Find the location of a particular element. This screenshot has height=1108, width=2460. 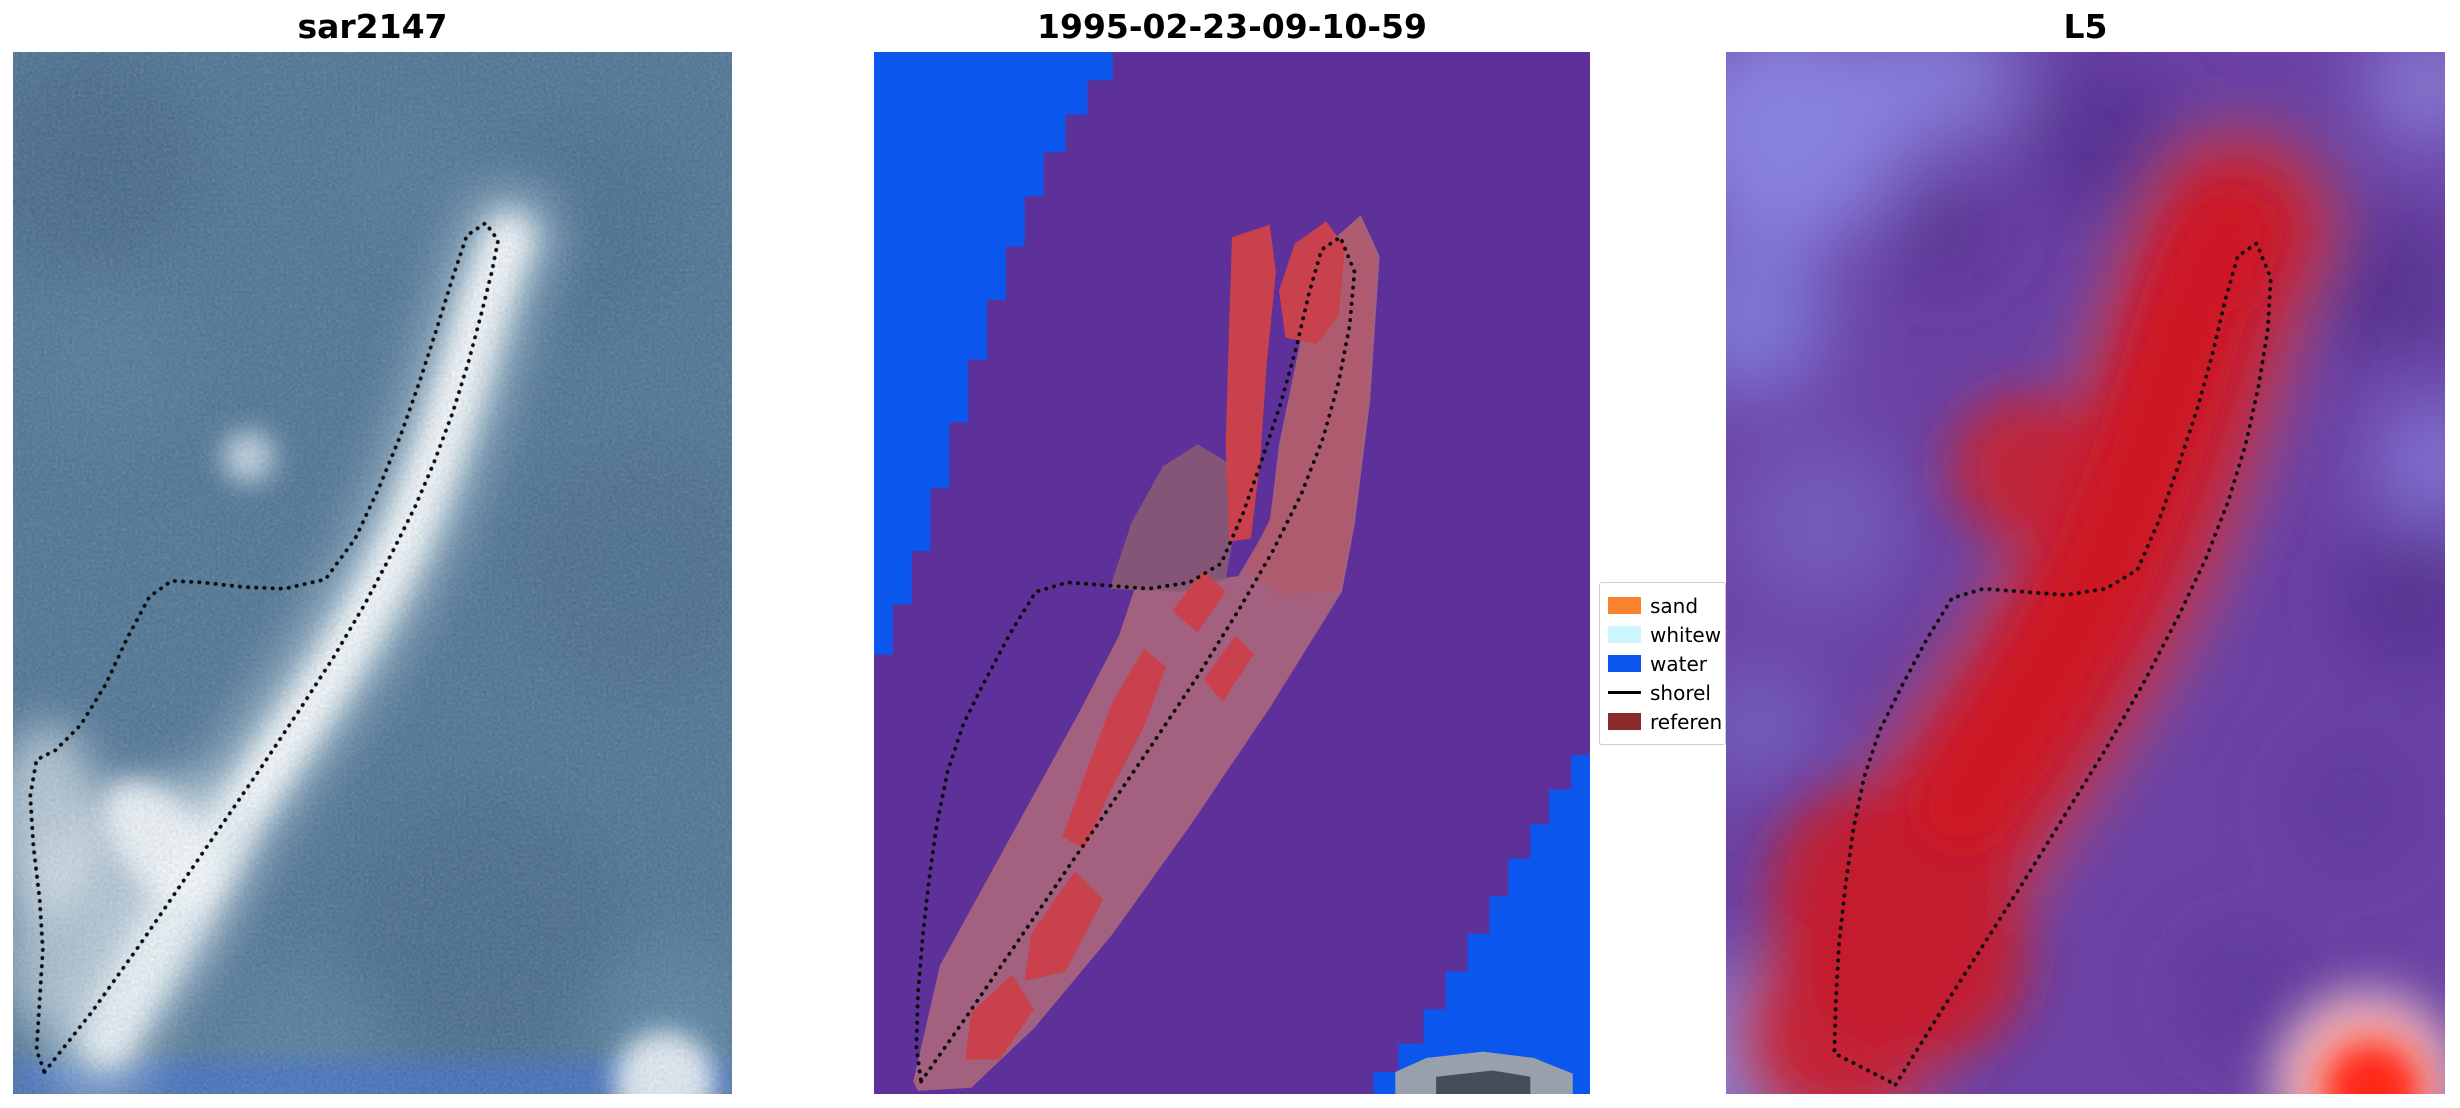

class-brown-lobe is located at coordinates (1172, 518).